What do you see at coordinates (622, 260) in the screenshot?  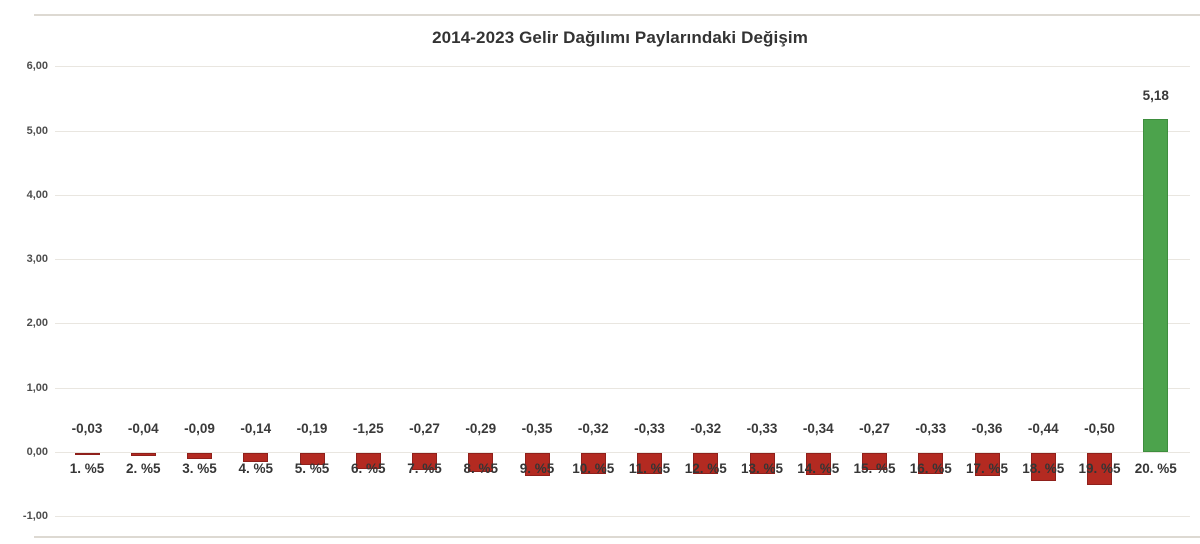 I see `gridline-3,00` at bounding box center [622, 260].